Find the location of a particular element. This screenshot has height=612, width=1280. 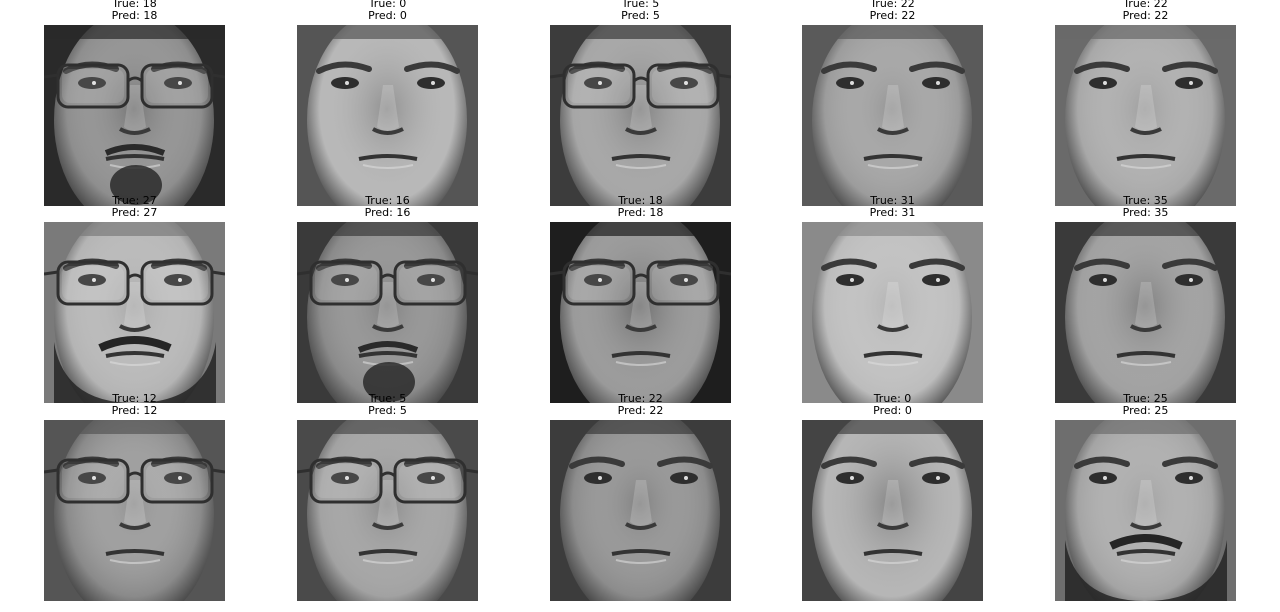

pred-label: Pred: 31 is located at coordinates (892, 213).